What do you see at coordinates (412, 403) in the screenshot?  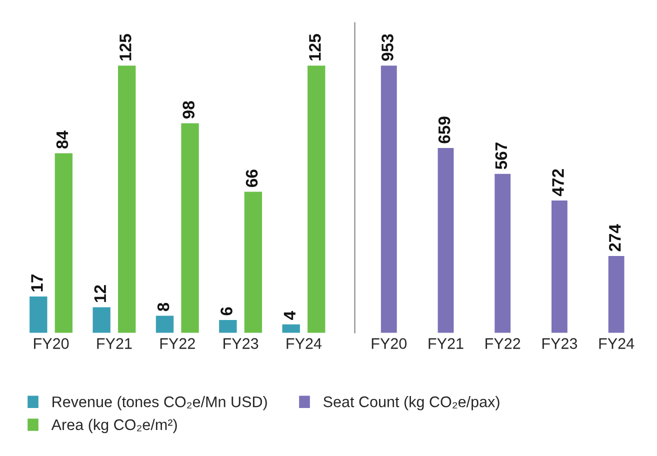 I see `legend-label: Seat Count (kg CO₂e/pax)` at bounding box center [412, 403].